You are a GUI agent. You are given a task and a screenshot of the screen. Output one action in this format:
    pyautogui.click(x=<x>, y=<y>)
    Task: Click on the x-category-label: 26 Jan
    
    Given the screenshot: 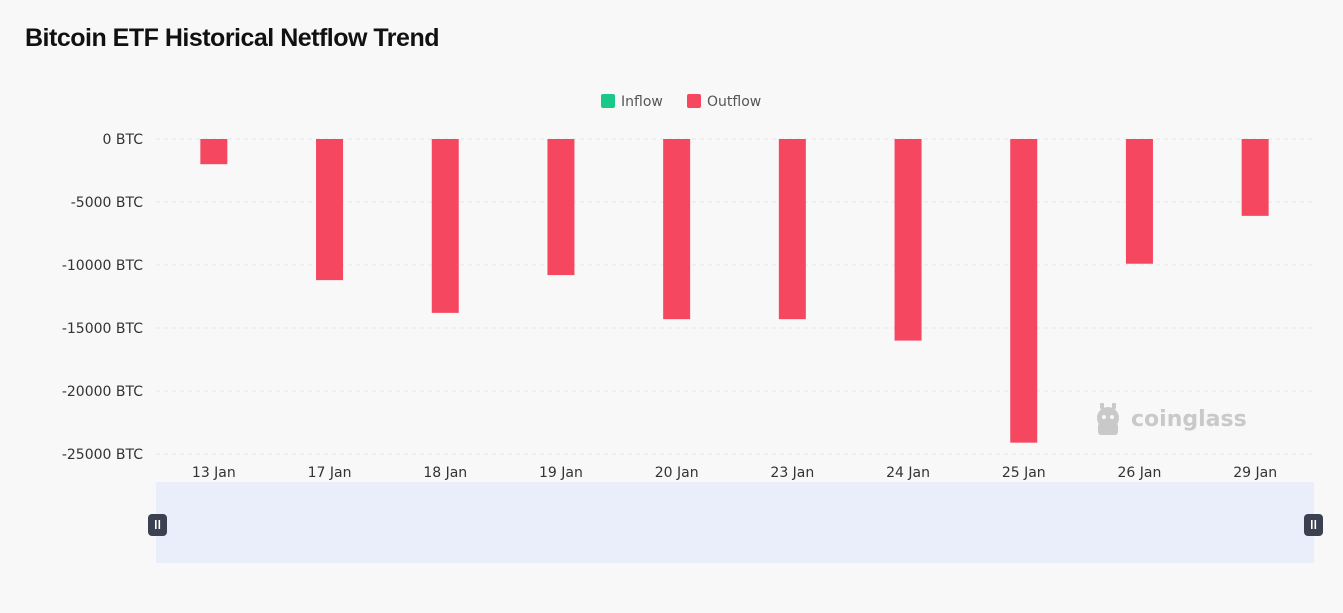 What is the action you would take?
    pyautogui.click(x=1140, y=473)
    